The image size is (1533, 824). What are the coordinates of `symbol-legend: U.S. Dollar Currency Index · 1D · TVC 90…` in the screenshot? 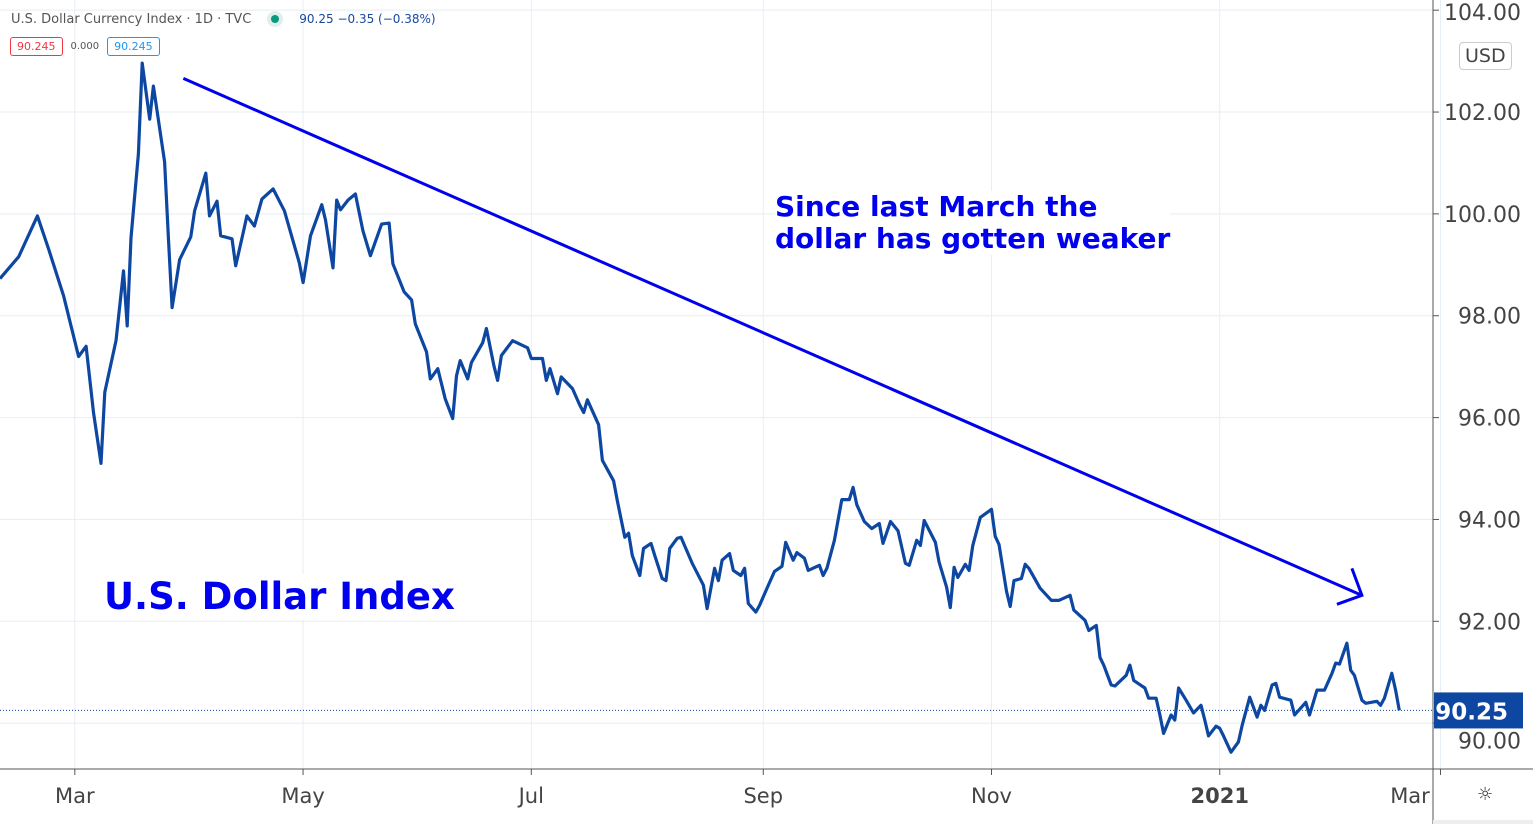 It's located at (223, 19).